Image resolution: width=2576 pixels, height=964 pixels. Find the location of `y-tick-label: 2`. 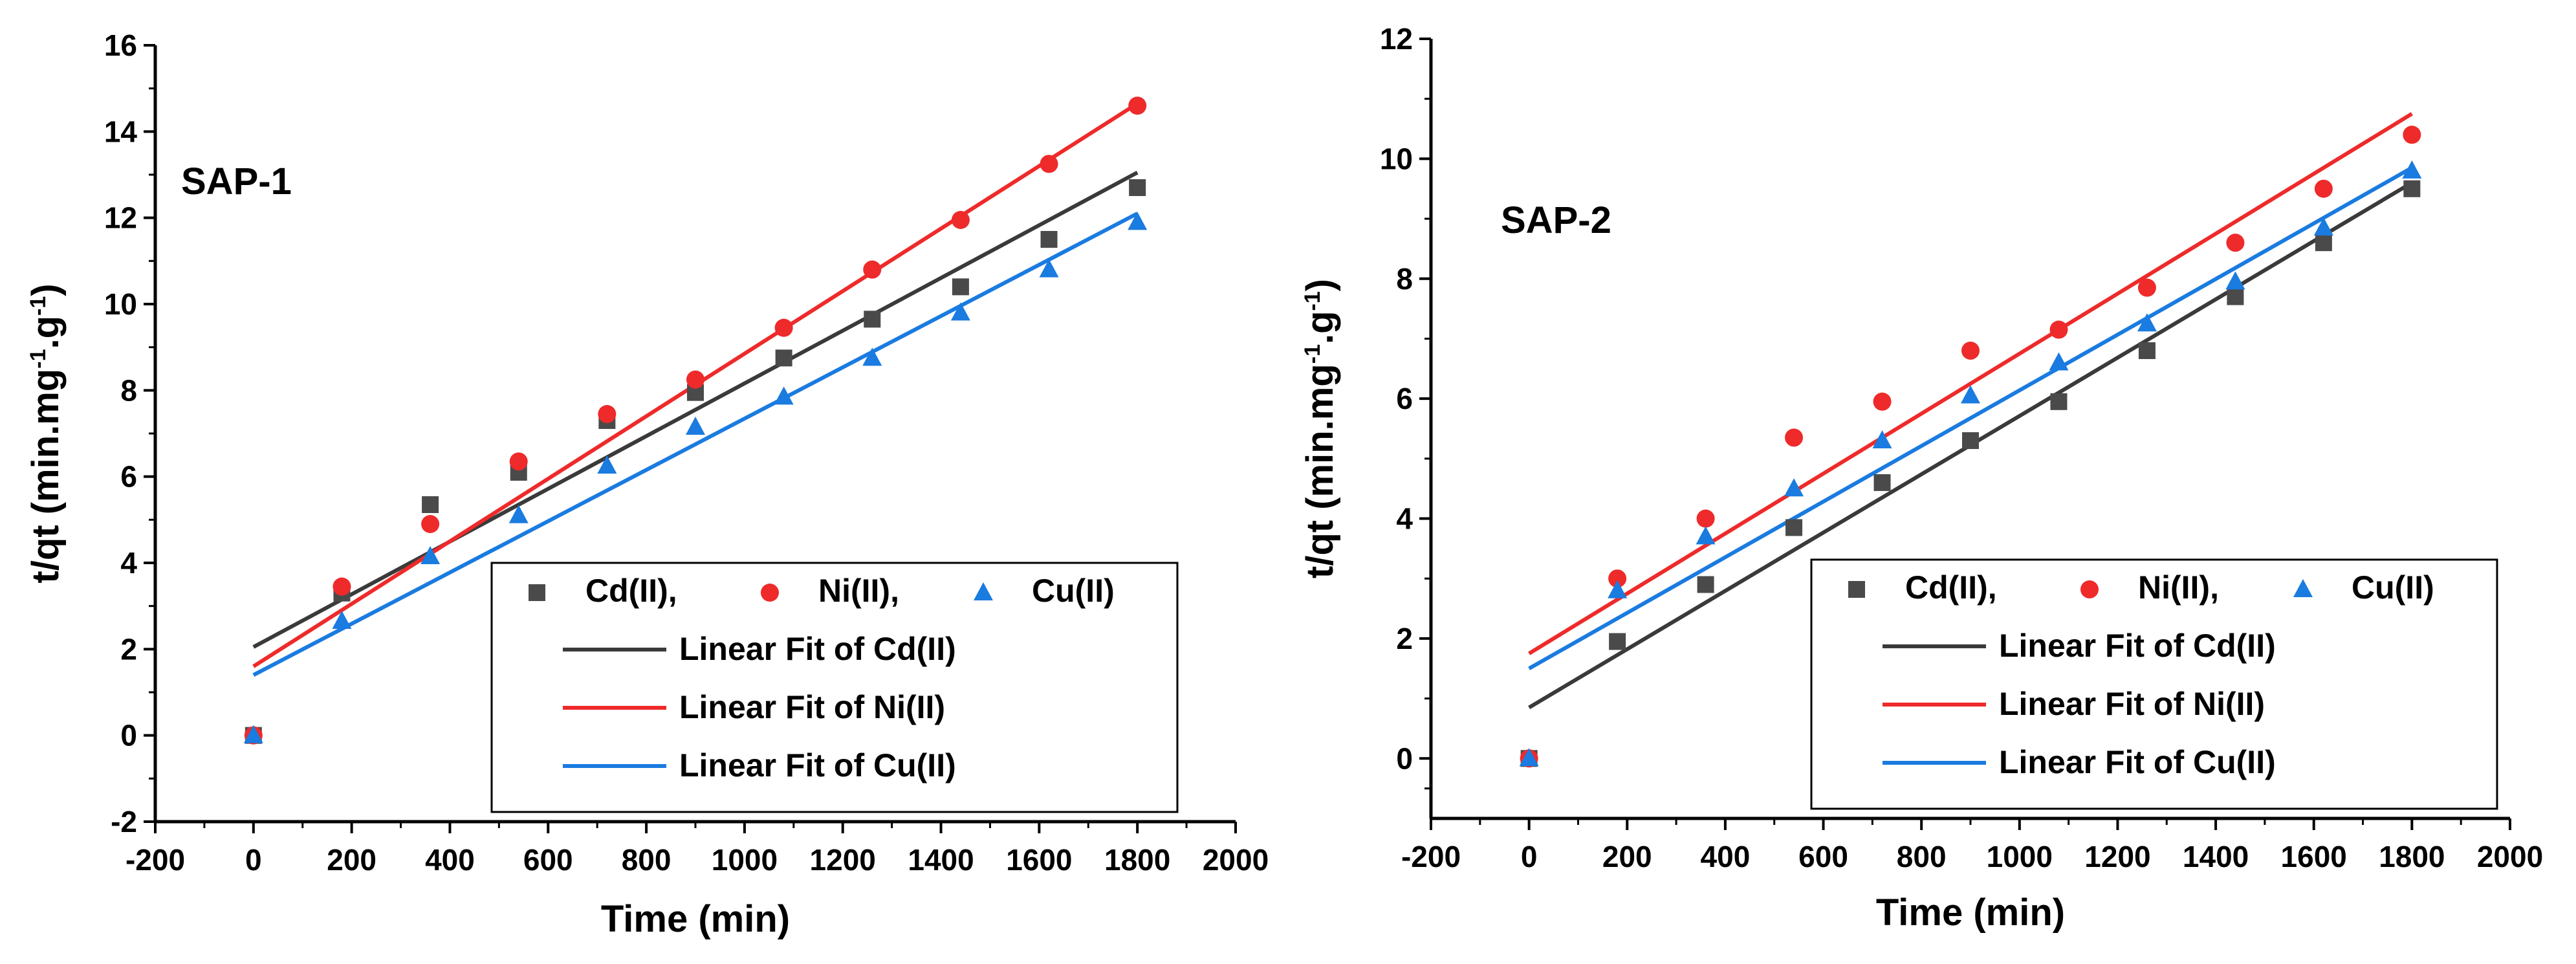

y-tick-label: 2 is located at coordinates (128, 649).